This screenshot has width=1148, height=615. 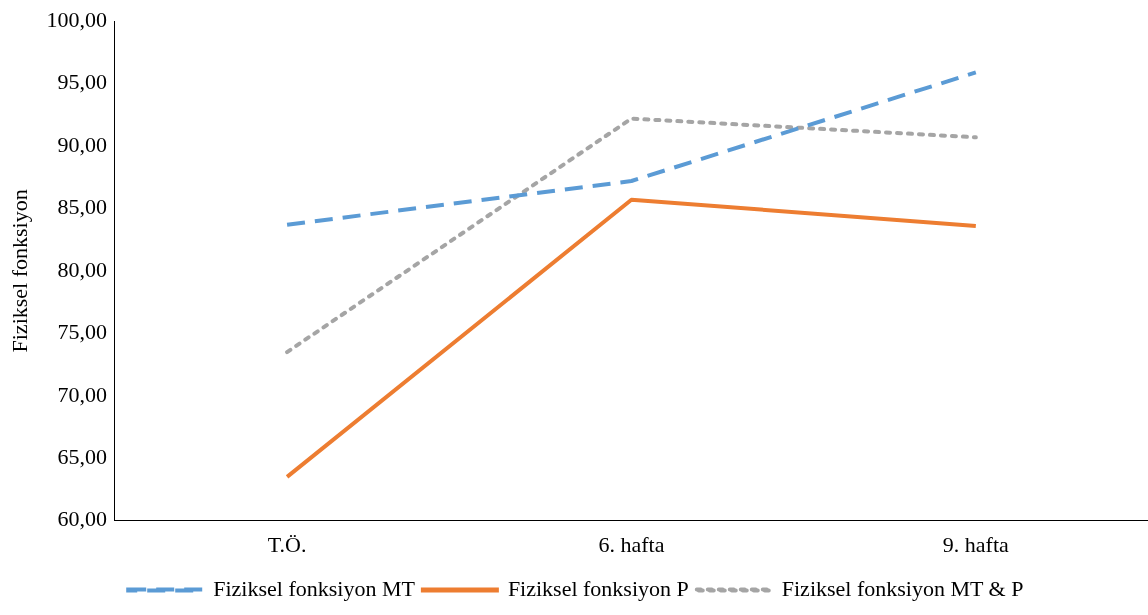 What do you see at coordinates (82, 332) in the screenshot?
I see `y-tick-label: 75,00` at bounding box center [82, 332].